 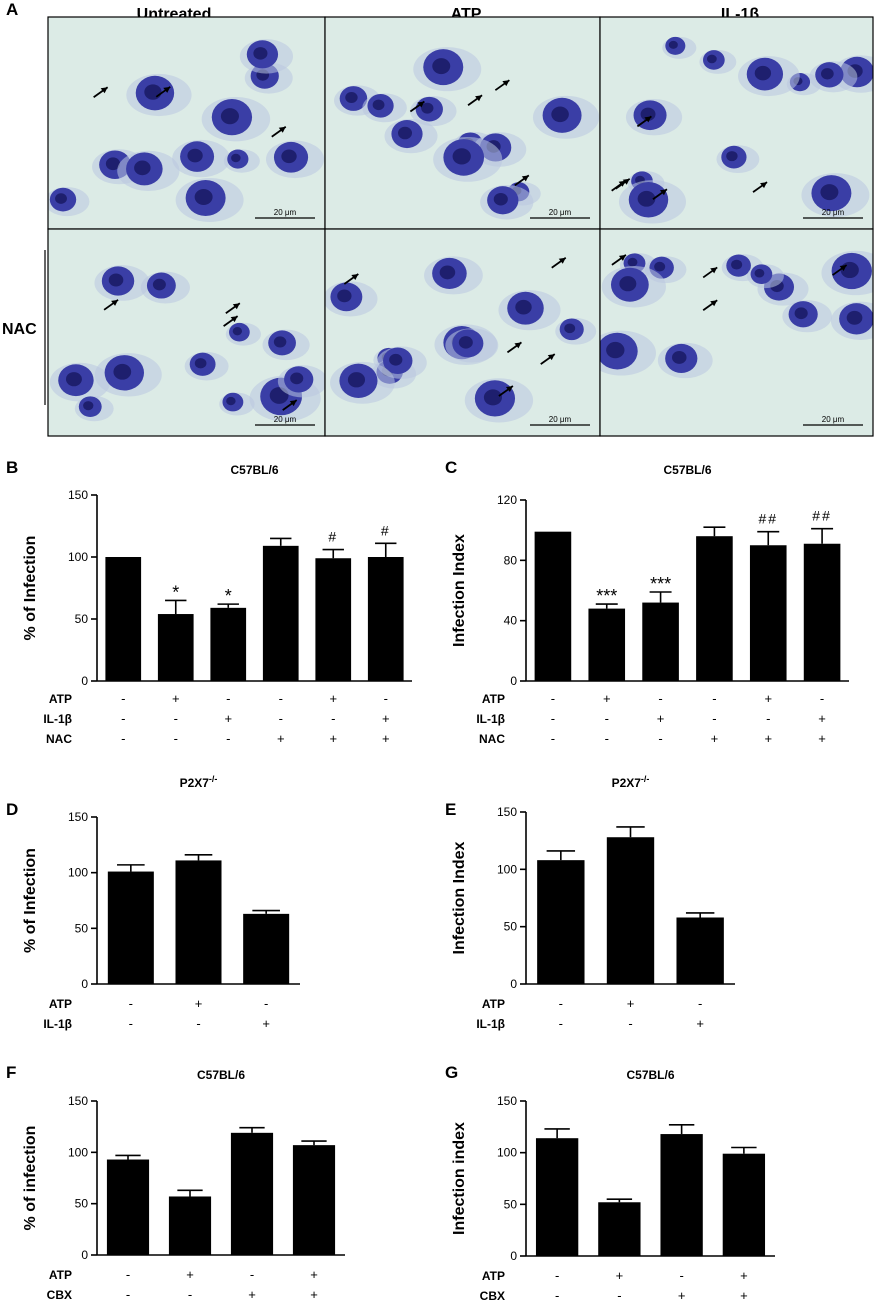 I want to click on y-axis-label: Infection index, so click(x=459, y=1178).